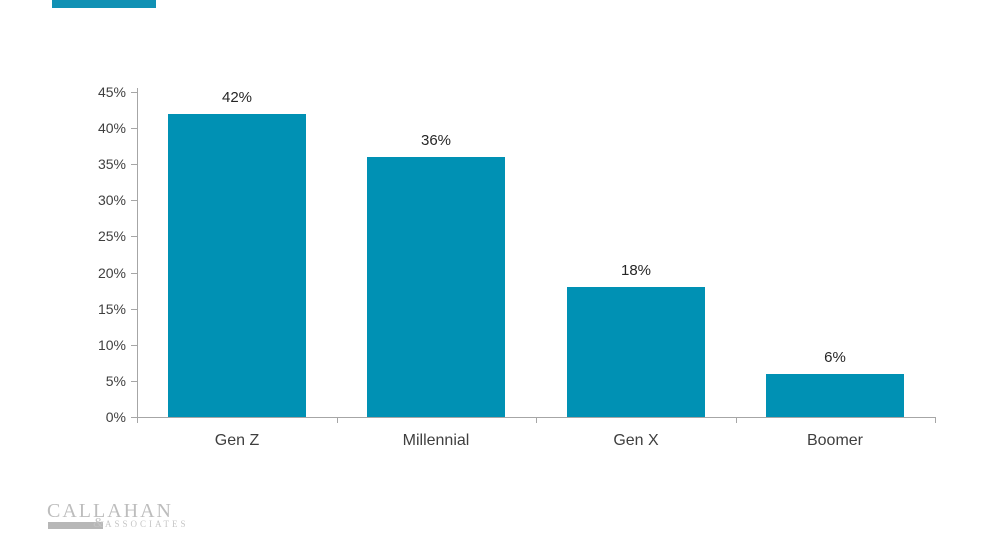 The image size is (1000, 545). What do you see at coordinates (636, 270) in the screenshot?
I see `bar-value-label-gen-x: 18%` at bounding box center [636, 270].